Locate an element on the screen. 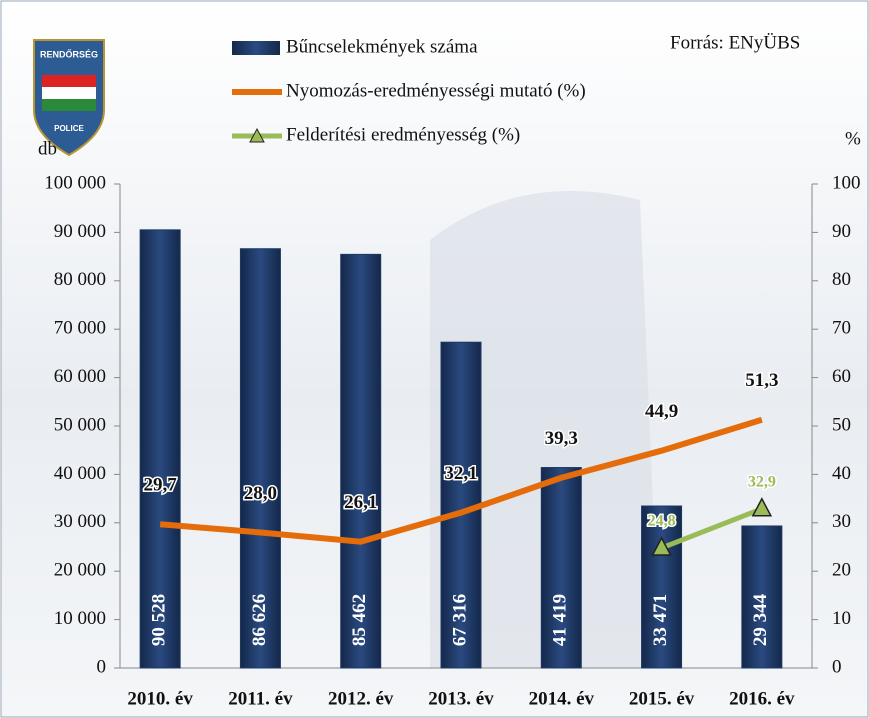 Image resolution: width=869 pixels, height=718 pixels. data-label: 32,1 is located at coordinates (460, 473).